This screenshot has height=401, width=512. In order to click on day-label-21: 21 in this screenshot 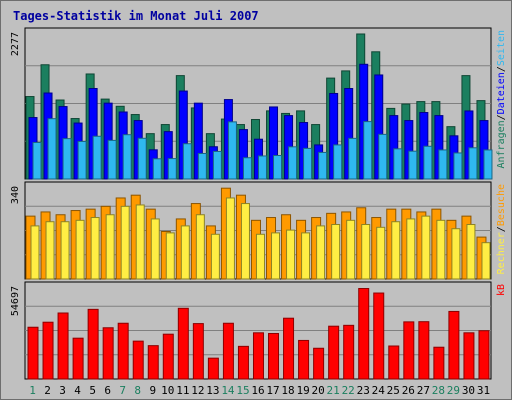, I will do `click(333, 390)`.